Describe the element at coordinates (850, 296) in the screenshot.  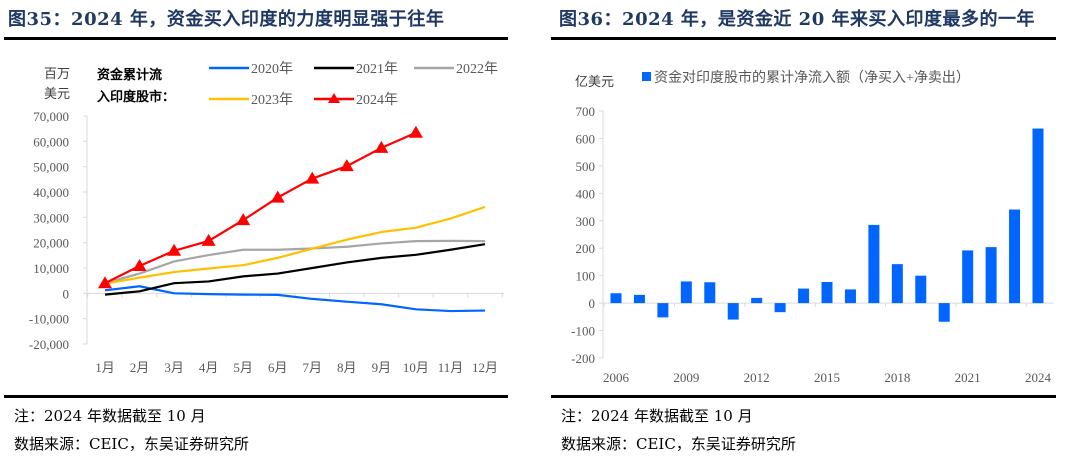
I see `bar-2016` at that location.